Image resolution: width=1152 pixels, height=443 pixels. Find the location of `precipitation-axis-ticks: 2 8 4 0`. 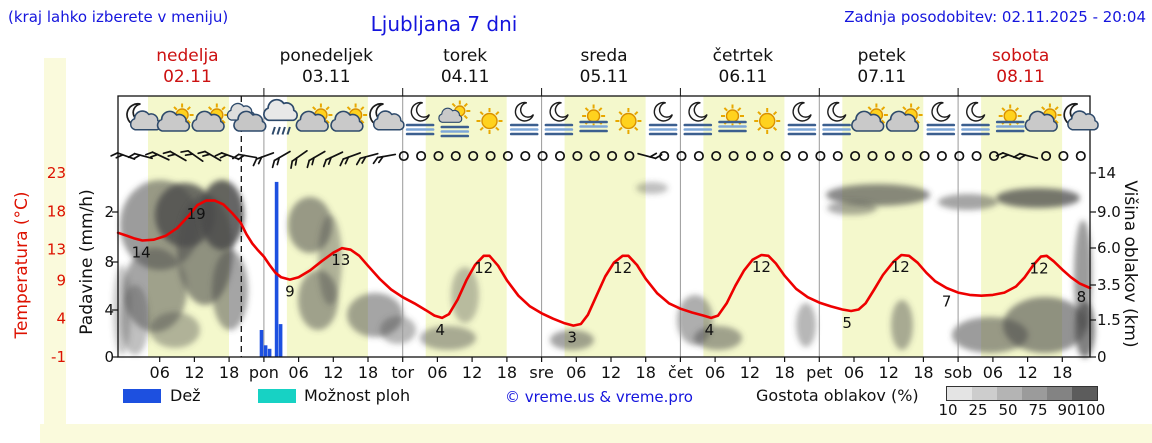

precipitation-axis-ticks: 2 8 4 0 is located at coordinates (111, 284).